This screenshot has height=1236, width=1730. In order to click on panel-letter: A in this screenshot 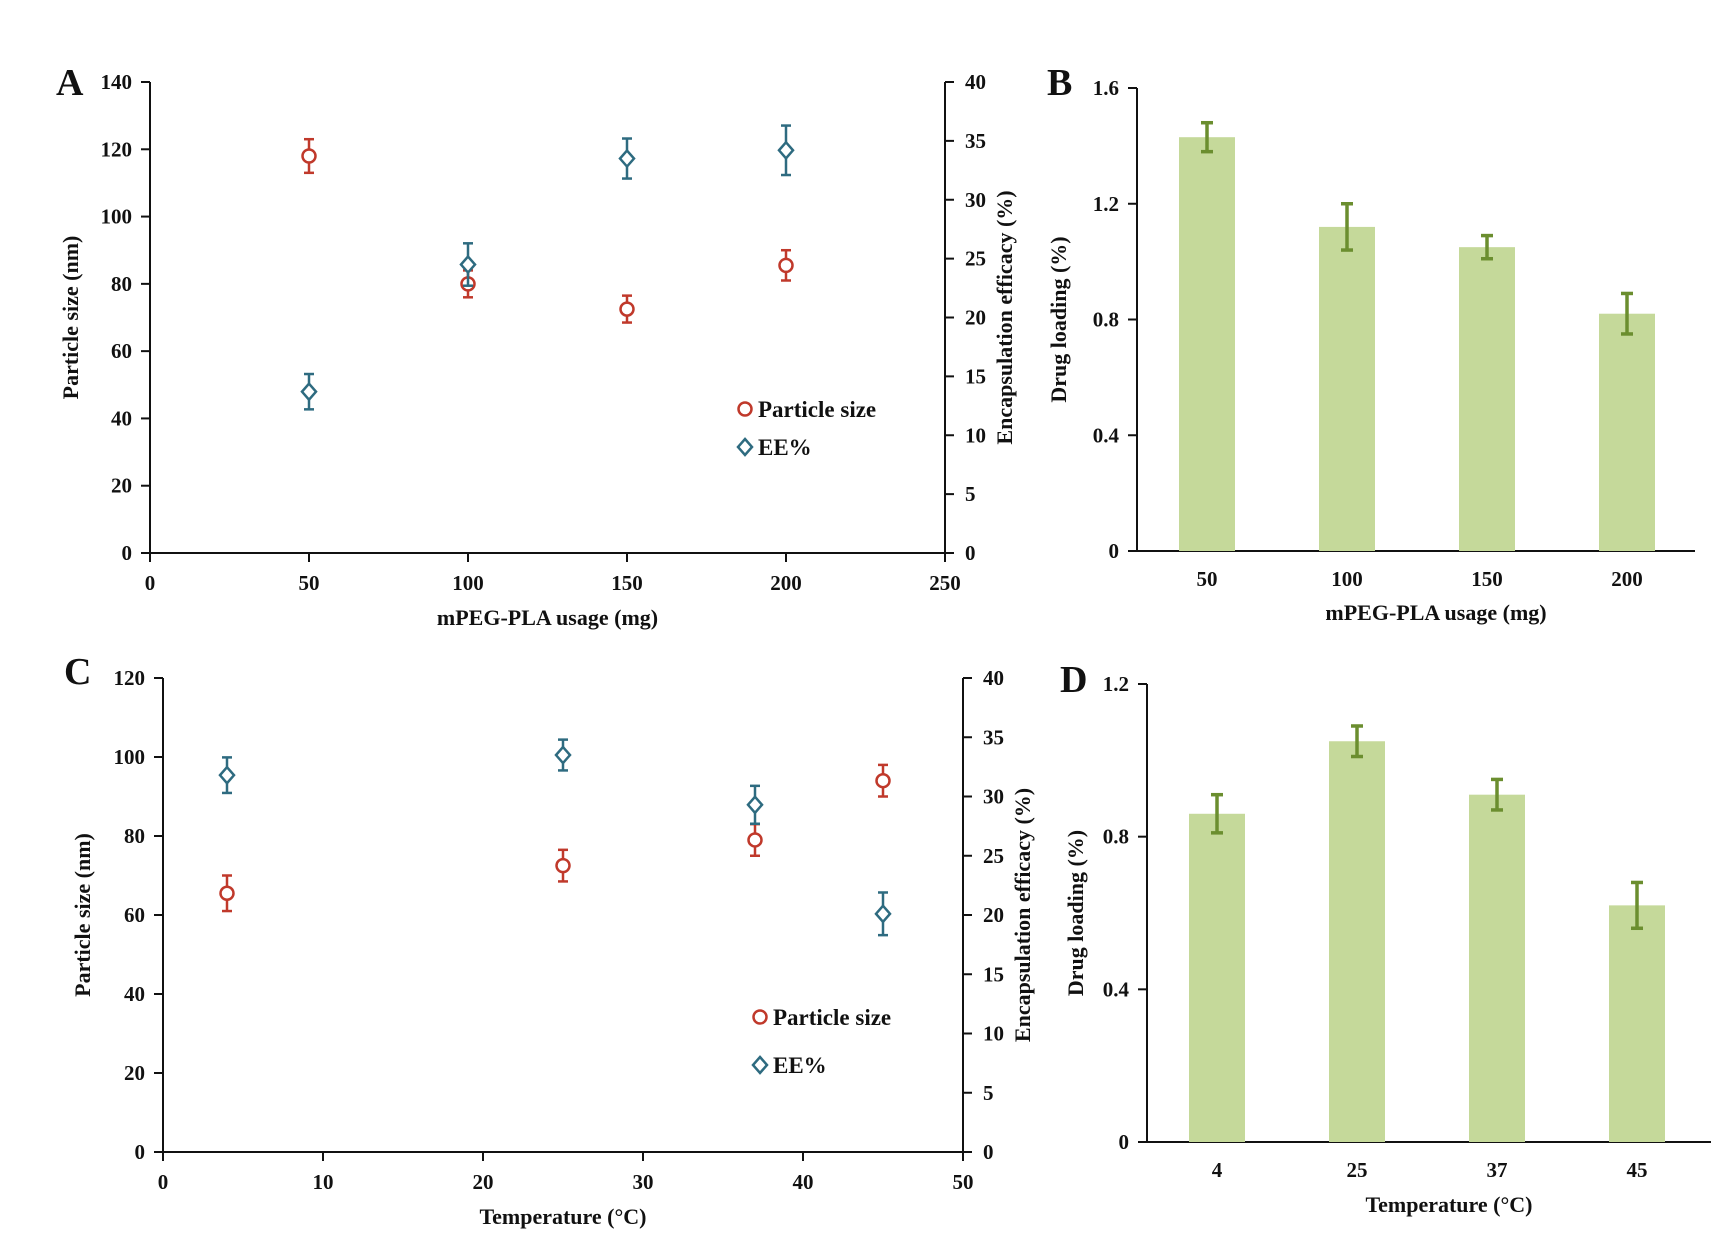, I will do `click(70, 83)`.